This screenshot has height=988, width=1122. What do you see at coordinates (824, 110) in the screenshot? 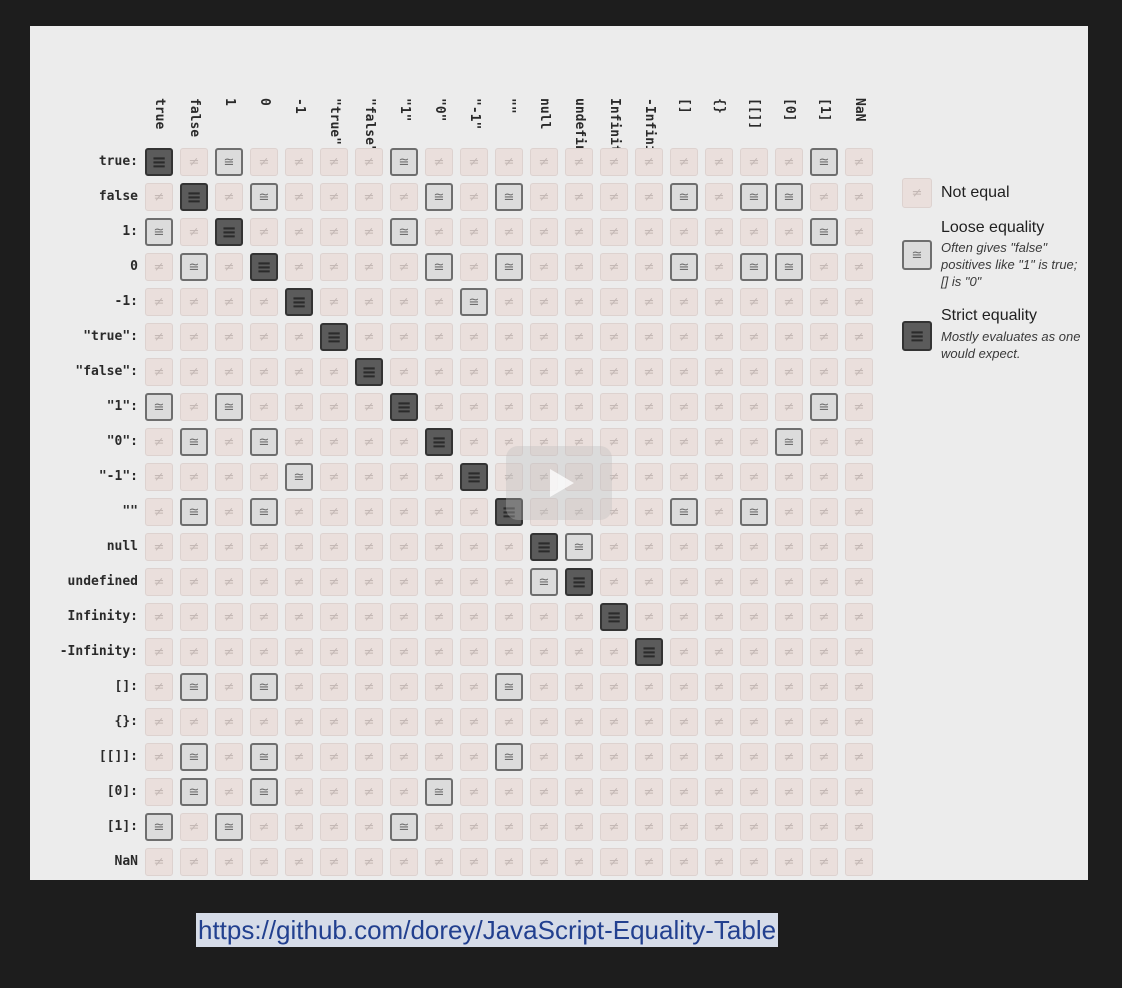
I see `column-header: [1]` at bounding box center [824, 110].